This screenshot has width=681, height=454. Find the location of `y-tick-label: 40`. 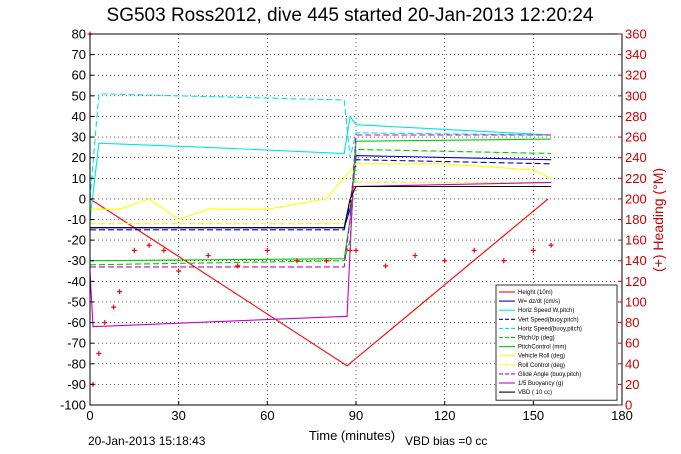

y-tick-label: 40 is located at coordinates (79, 116).